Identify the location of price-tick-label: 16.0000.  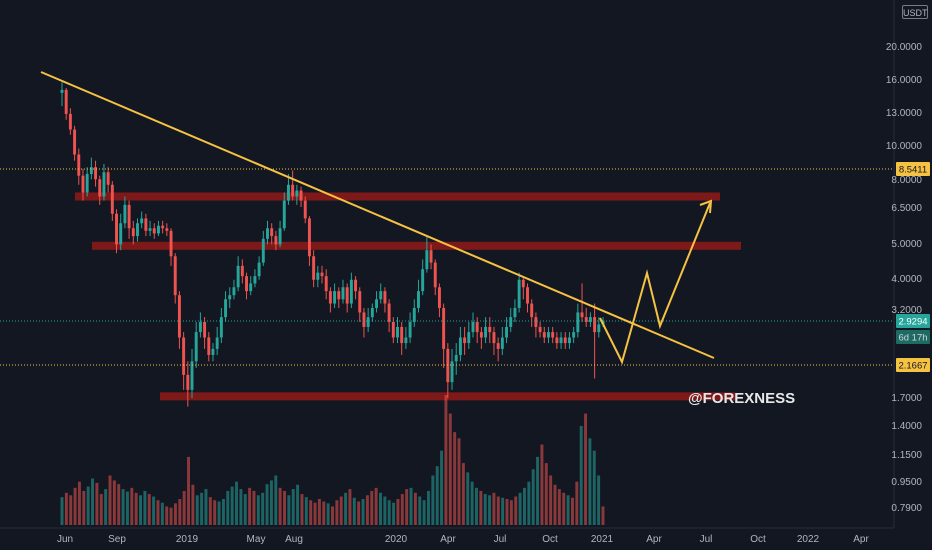
(904, 80).